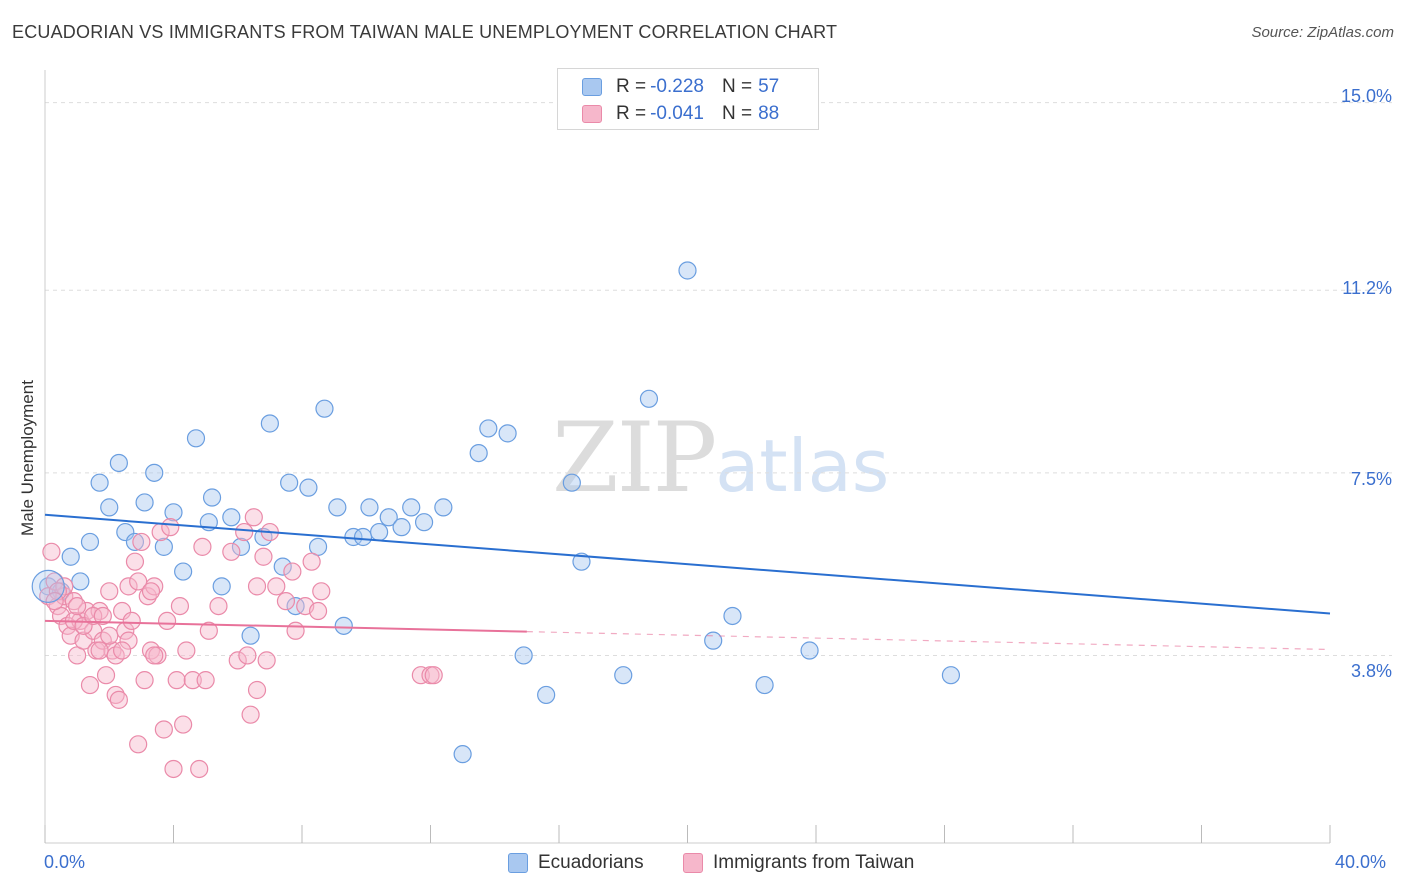 This screenshot has height=892, width=1406. What do you see at coordinates (1322, 32) in the screenshot?
I see `source-label: Source: ZipAtlas.com` at bounding box center [1322, 32].